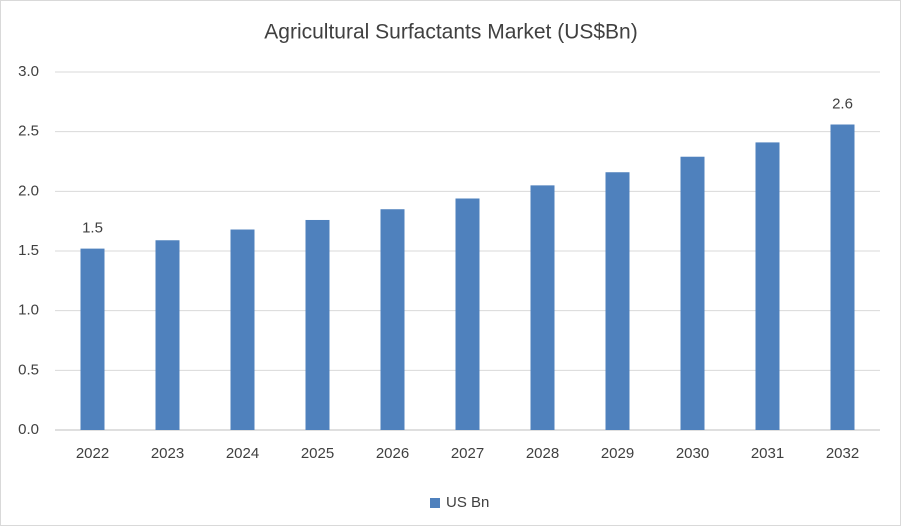 The image size is (902, 527). What do you see at coordinates (392, 453) in the screenshot?
I see `x-tick-label: 2026` at bounding box center [392, 453].